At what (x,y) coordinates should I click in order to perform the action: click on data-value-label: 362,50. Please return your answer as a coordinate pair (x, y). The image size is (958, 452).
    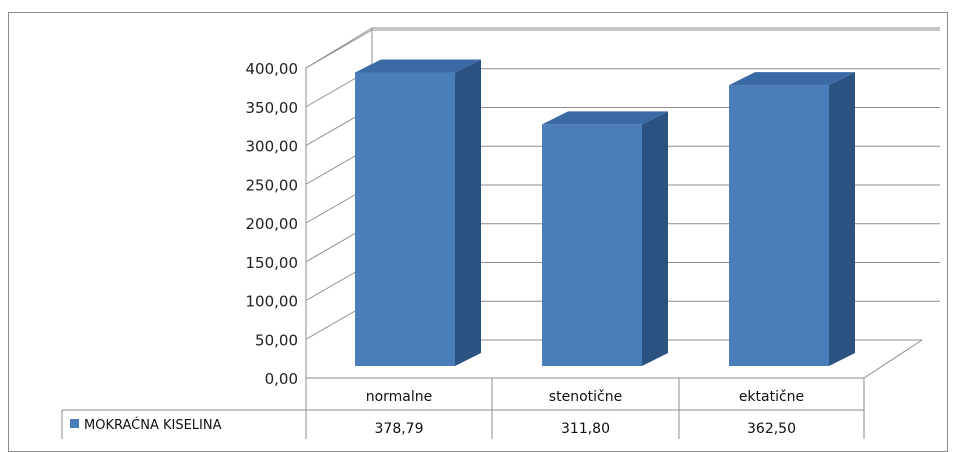
    Looking at the image, I should click on (771, 429).